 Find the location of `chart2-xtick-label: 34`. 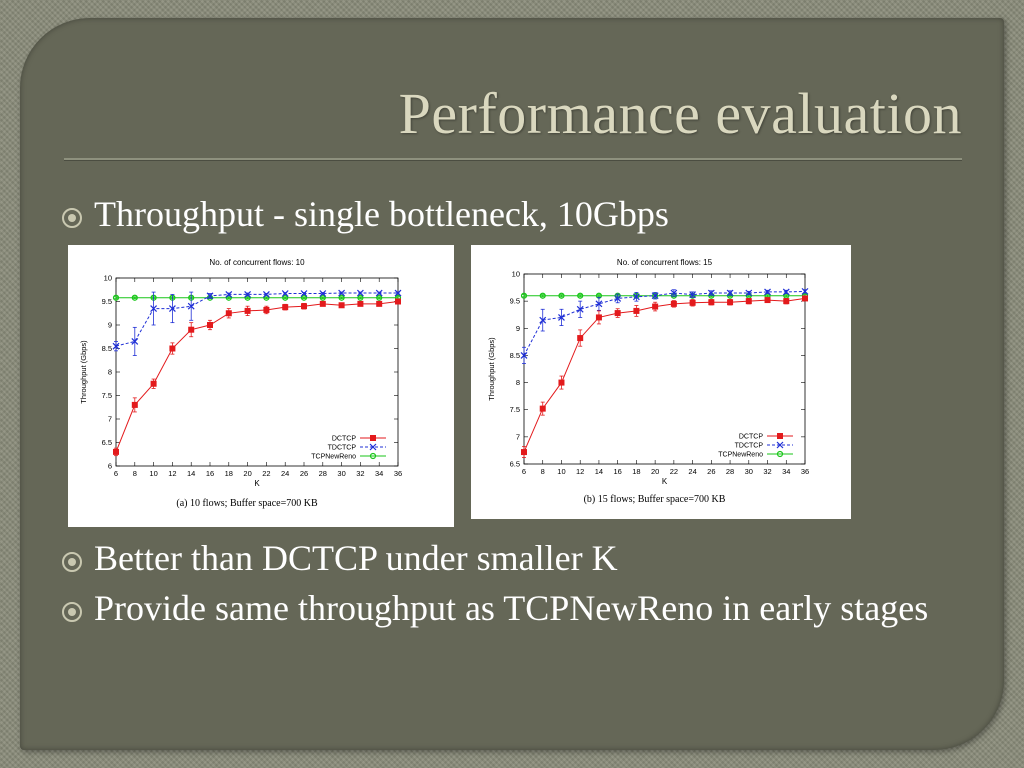

chart2-xtick-label: 34 is located at coordinates (786, 471).